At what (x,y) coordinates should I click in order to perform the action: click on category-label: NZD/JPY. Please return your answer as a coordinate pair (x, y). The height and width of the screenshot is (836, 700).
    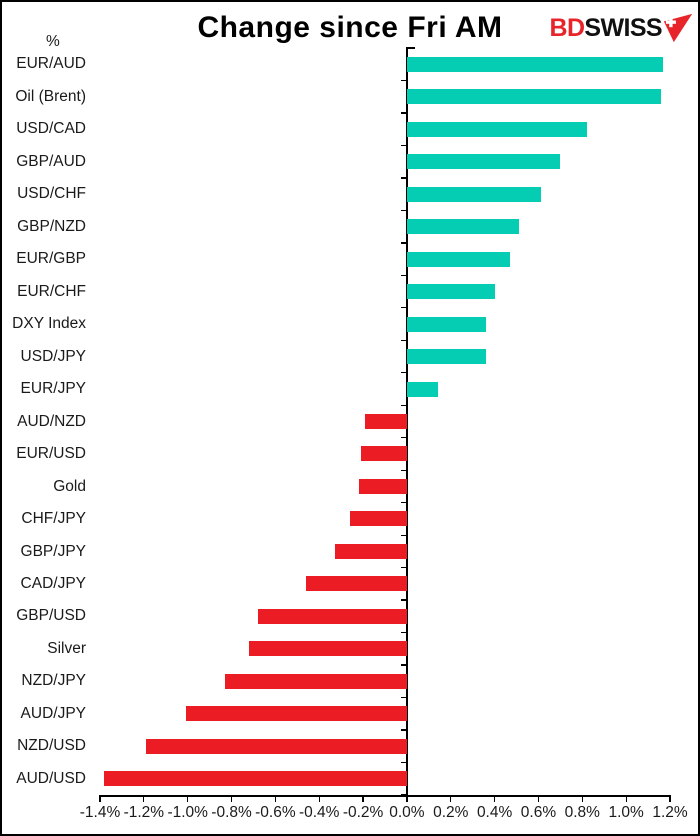
    Looking at the image, I should click on (53, 681).